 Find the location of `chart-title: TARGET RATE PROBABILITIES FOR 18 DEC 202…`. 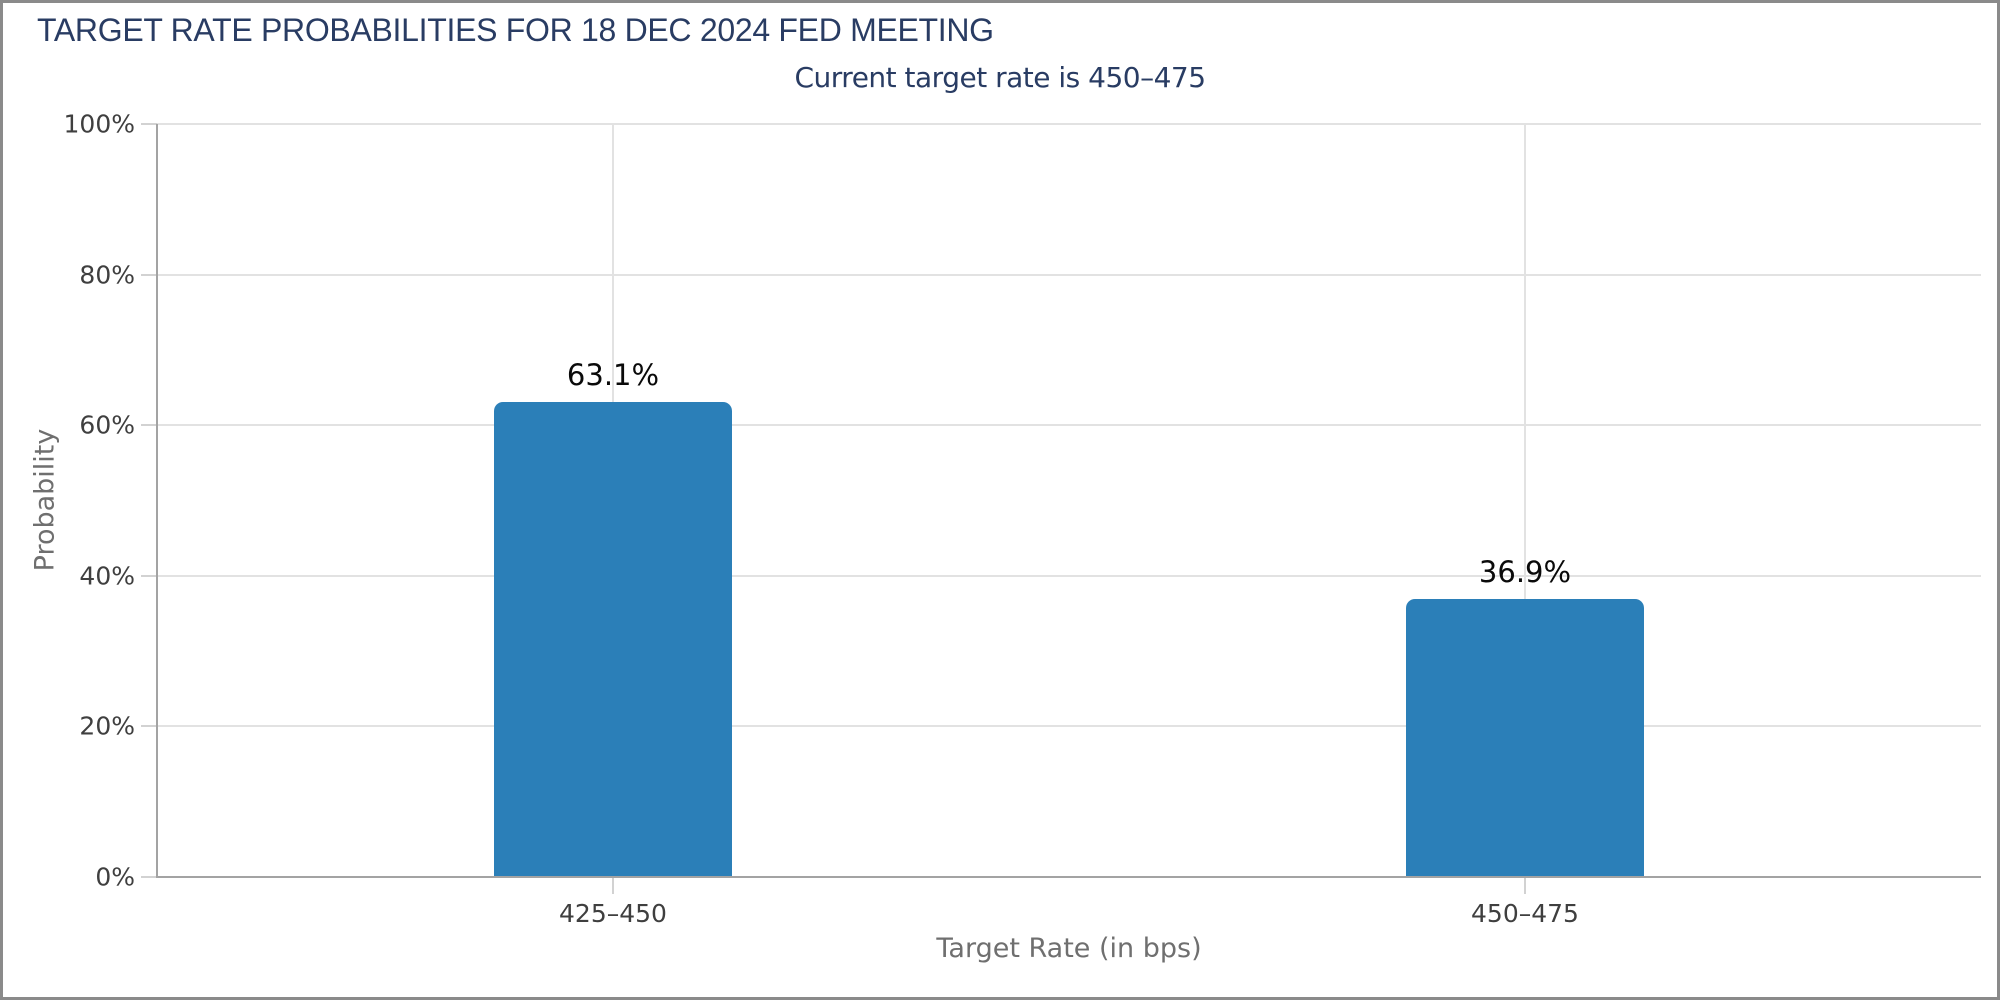

chart-title: TARGET RATE PROBABILITIES FOR 18 DEC 202… is located at coordinates (515, 30).